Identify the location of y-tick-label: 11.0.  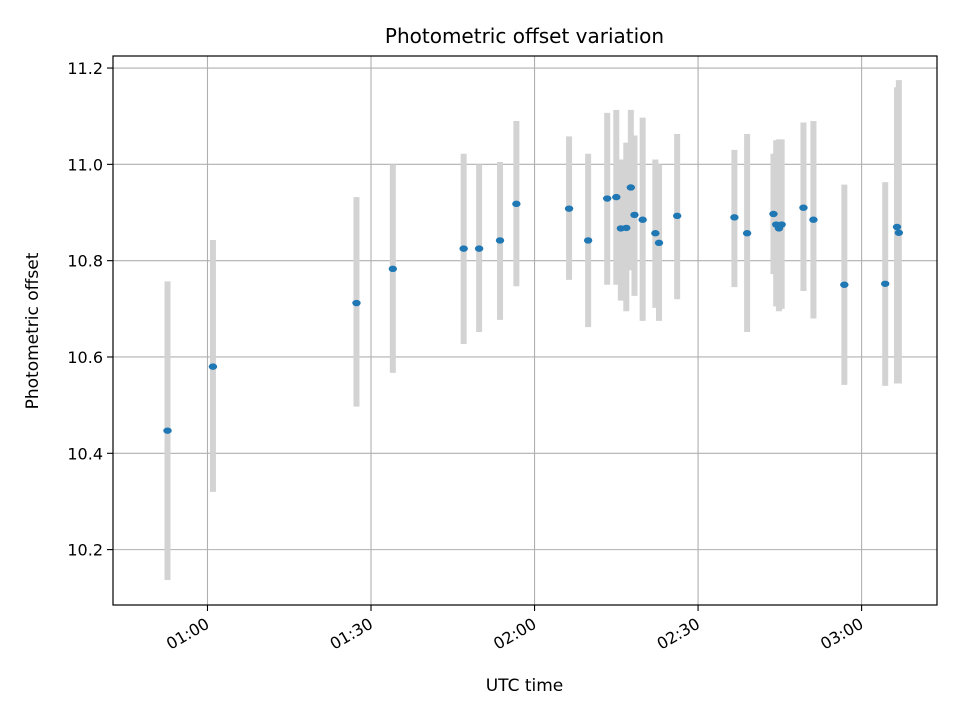
(85, 164).